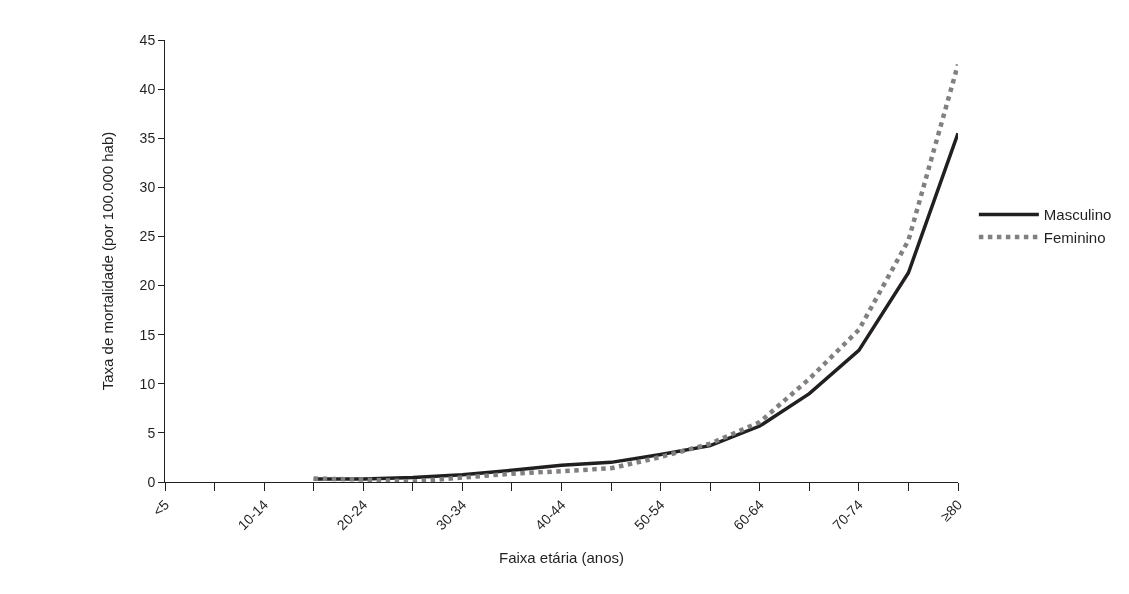 The height and width of the screenshot is (594, 1129). Describe the element at coordinates (147, 138) in the screenshot. I see `y-tick-label: 35` at that location.